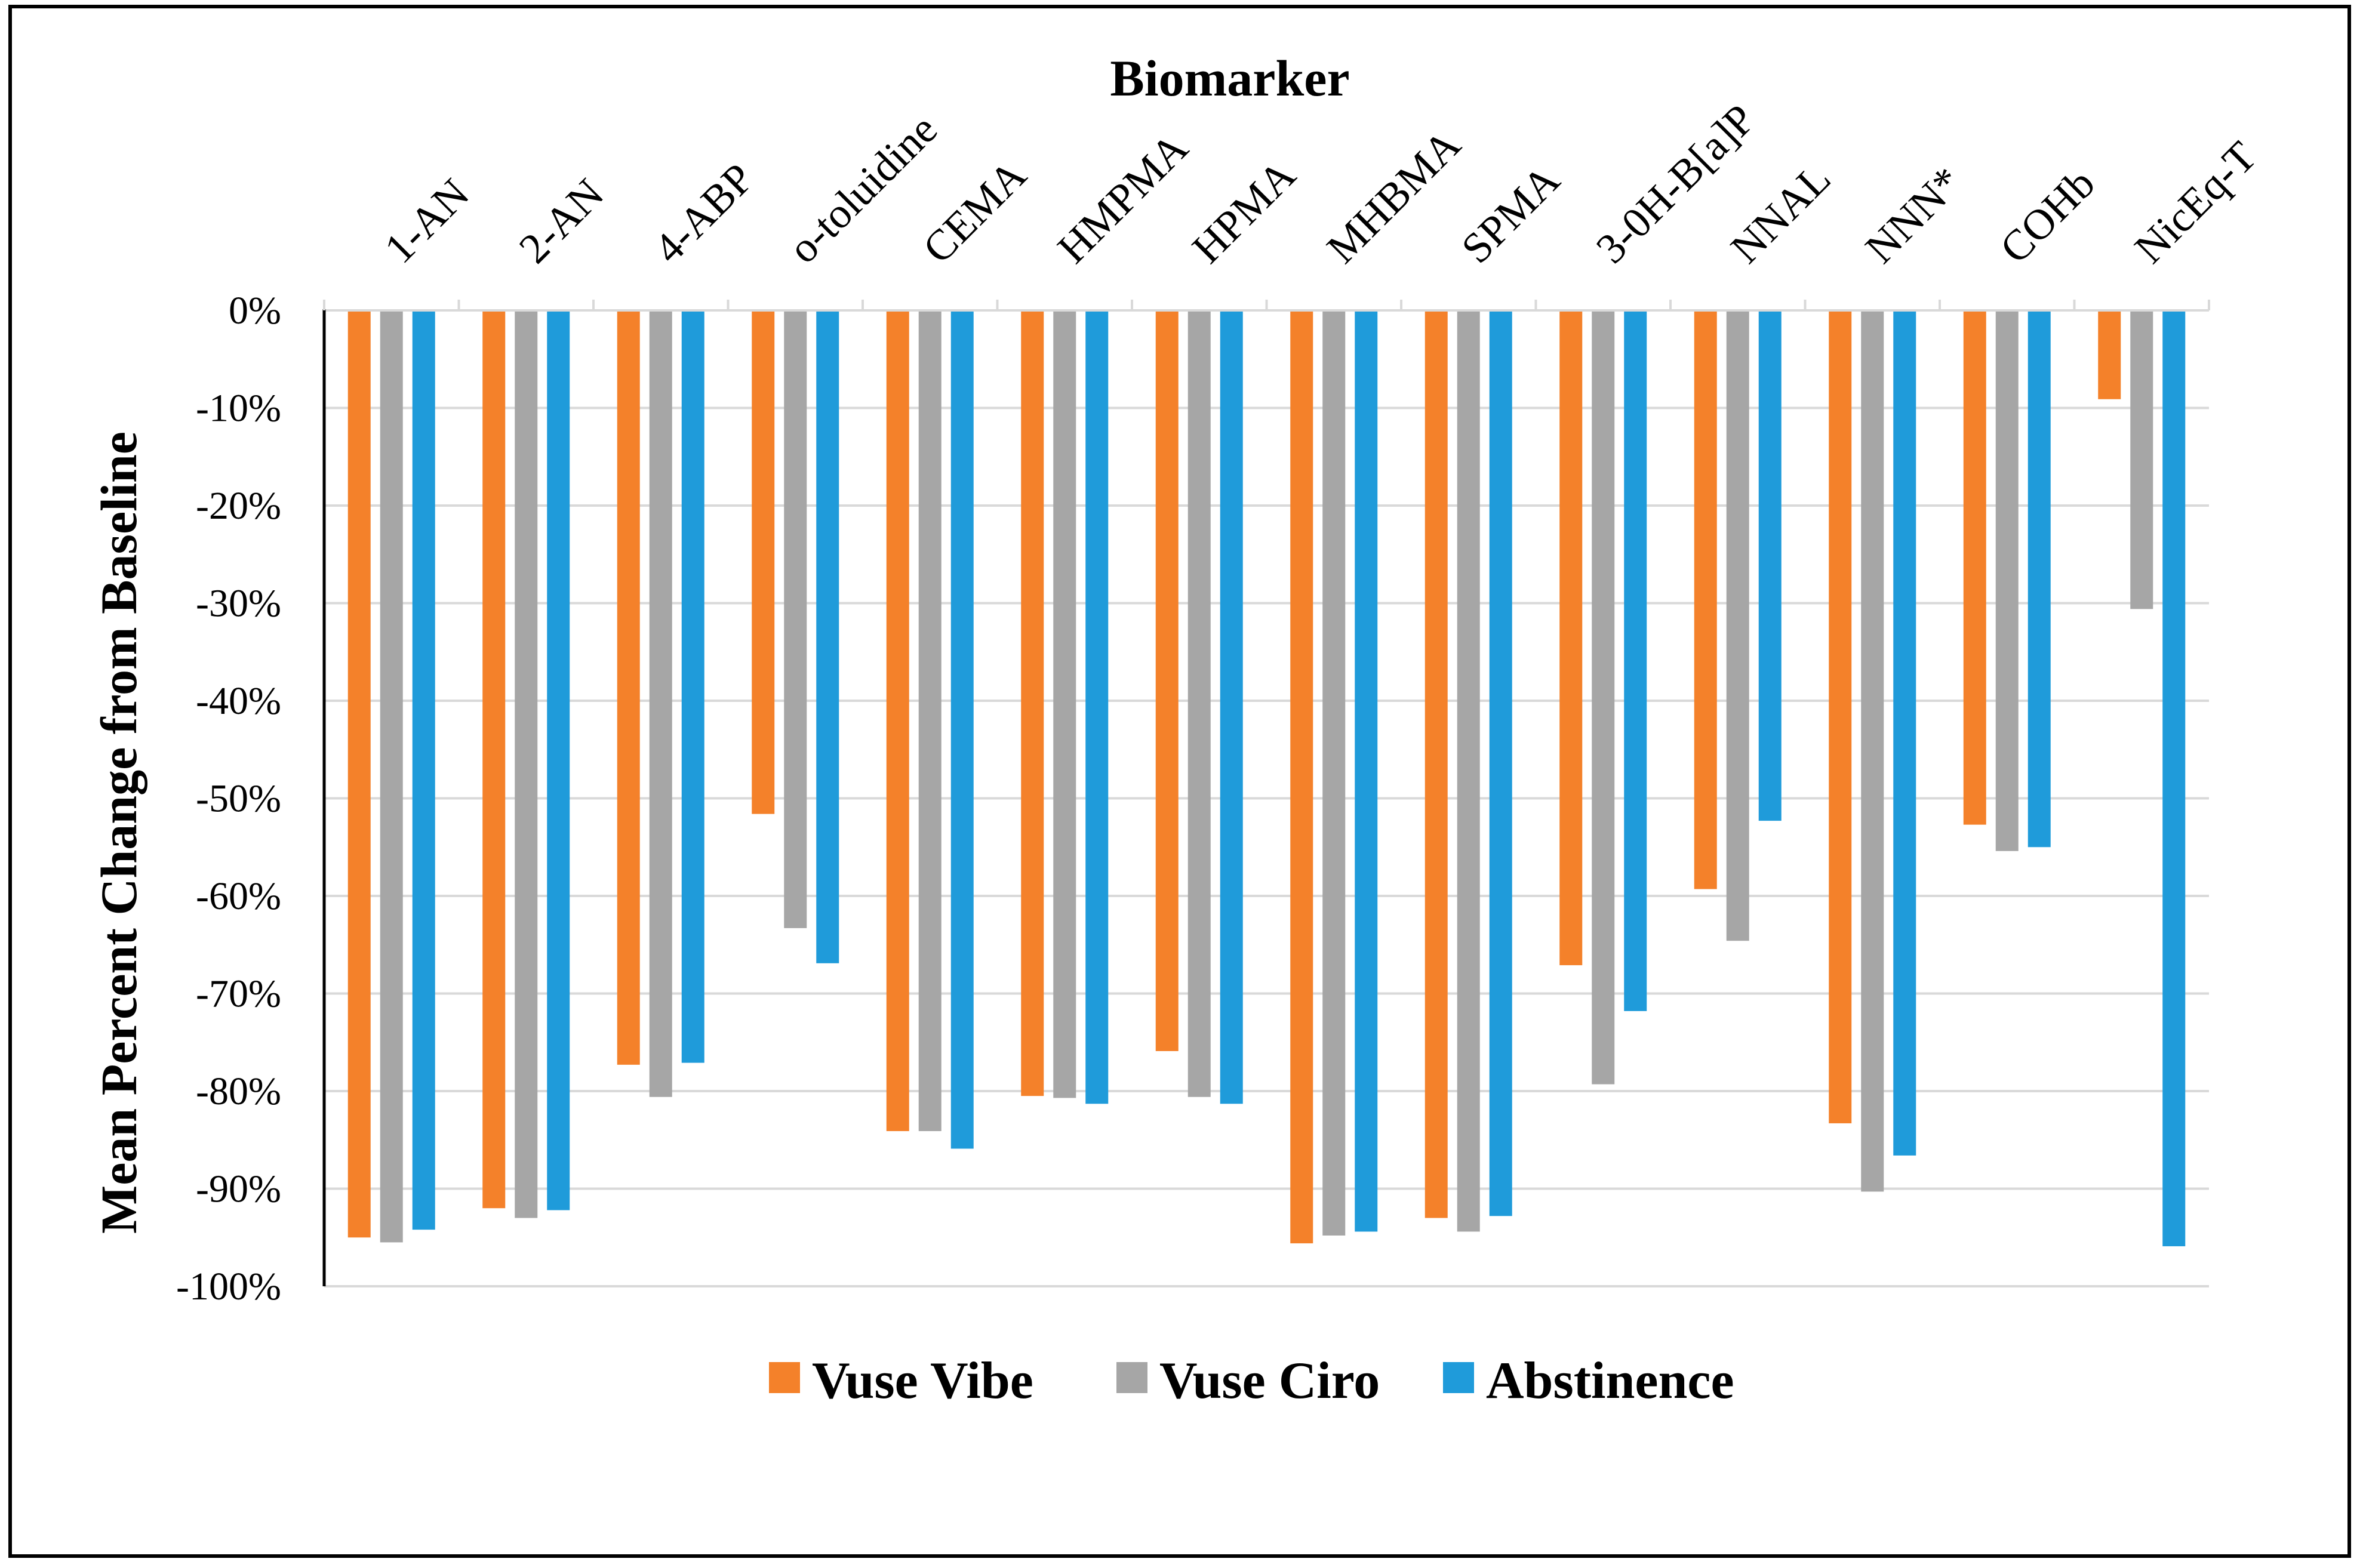 The width and height of the screenshot is (2366, 1568). What do you see at coordinates (561, 221) in the screenshot?
I see `category-label: 2-AN` at bounding box center [561, 221].